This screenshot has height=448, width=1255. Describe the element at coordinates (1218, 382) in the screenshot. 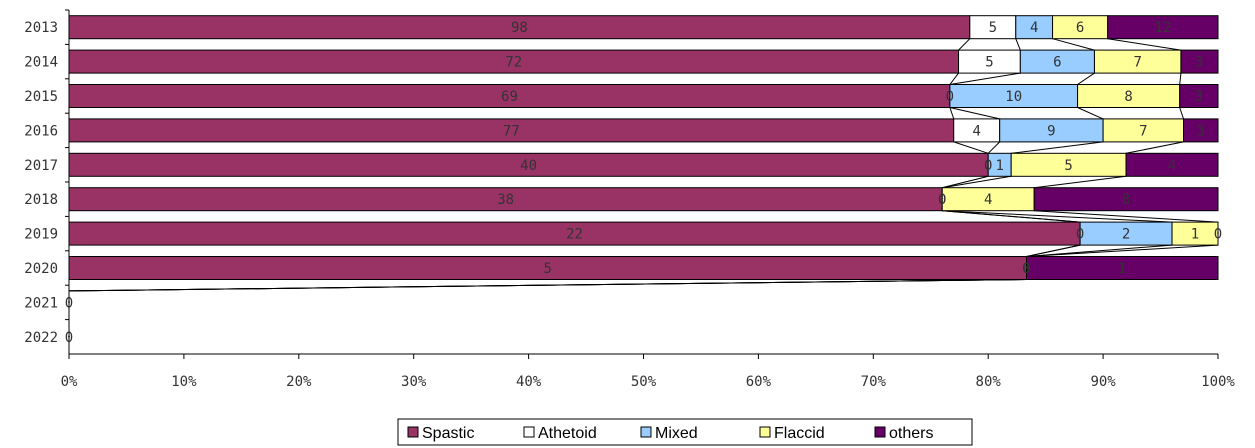

I see `x-tick-label: 100%` at that location.